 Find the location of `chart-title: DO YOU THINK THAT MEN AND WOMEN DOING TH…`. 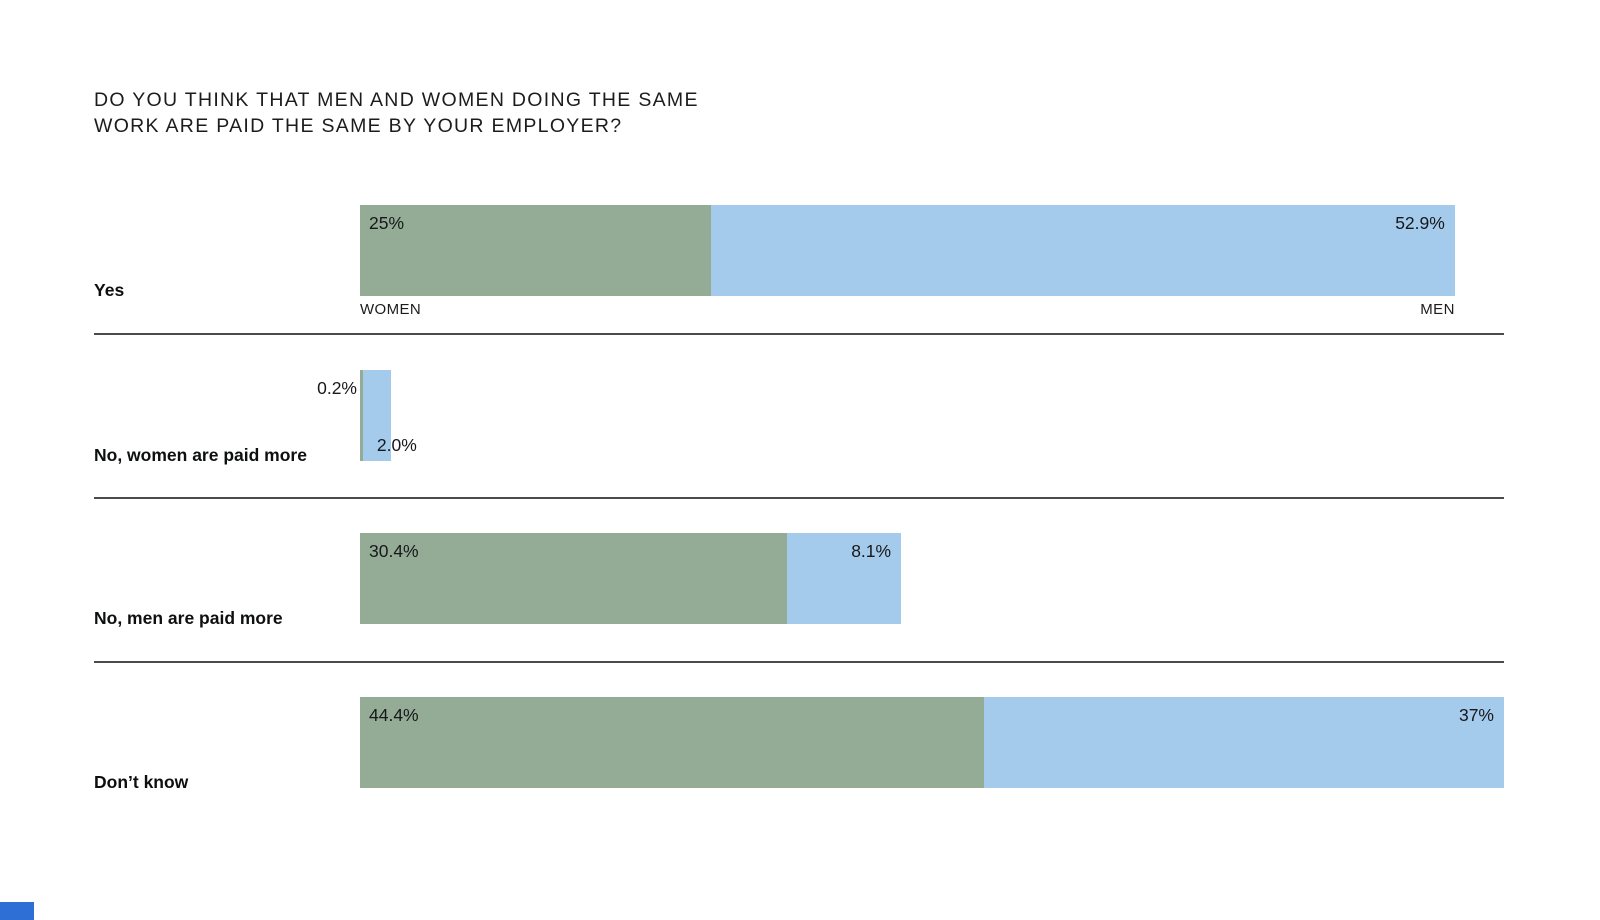

chart-title: DO YOU THINK THAT MEN AND WOMEN DOING TH… is located at coordinates (396, 113).